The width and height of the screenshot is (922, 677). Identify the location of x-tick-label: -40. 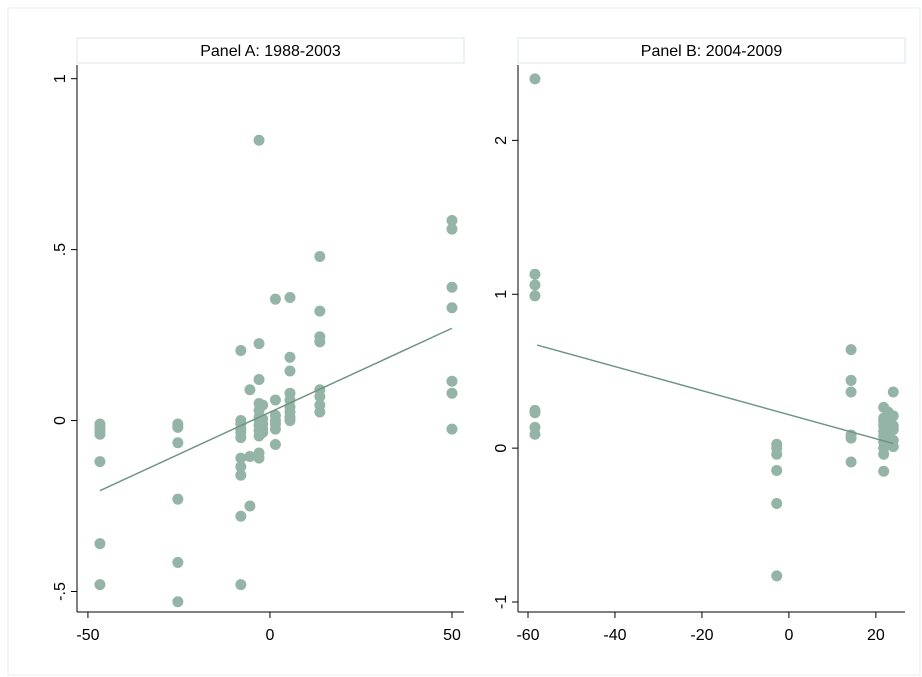
(614, 635).